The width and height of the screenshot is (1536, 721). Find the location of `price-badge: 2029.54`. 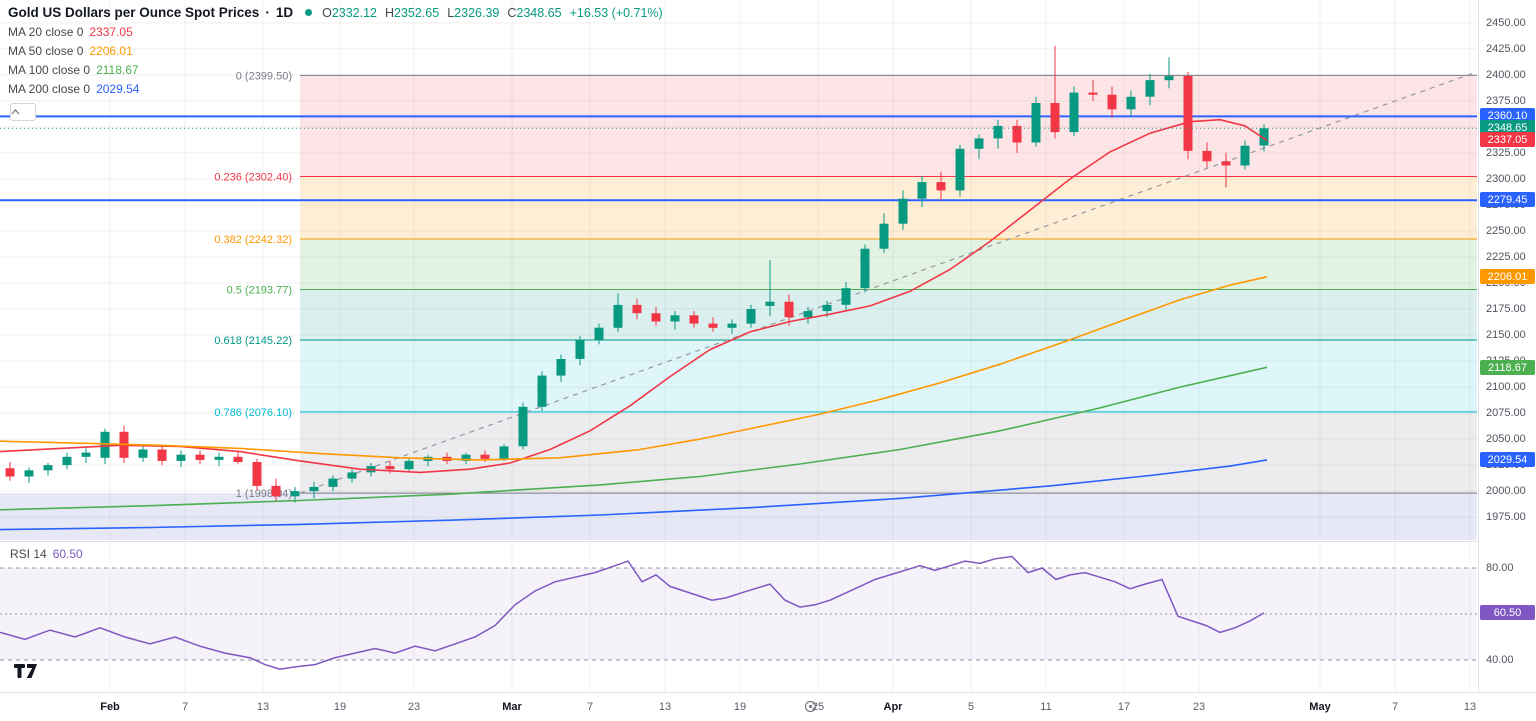

price-badge: 2029.54 is located at coordinates (1507, 459).